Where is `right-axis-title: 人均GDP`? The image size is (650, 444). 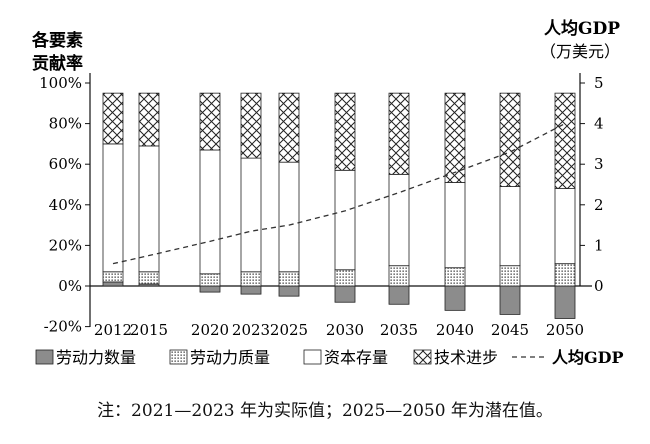
right-axis-title: 人均GDP is located at coordinates (582, 28).